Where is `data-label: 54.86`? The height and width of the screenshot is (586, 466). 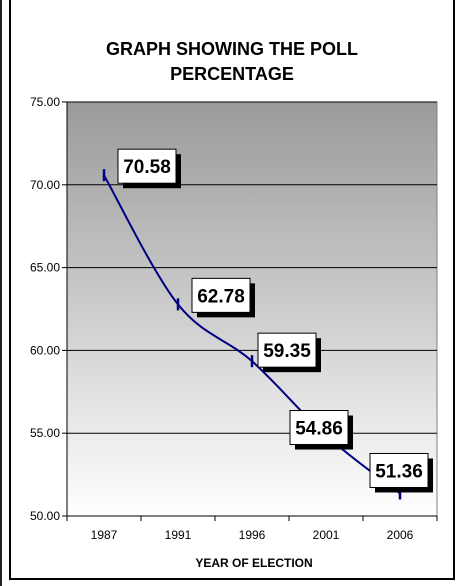
data-label: 54.86 is located at coordinates (321, 430).